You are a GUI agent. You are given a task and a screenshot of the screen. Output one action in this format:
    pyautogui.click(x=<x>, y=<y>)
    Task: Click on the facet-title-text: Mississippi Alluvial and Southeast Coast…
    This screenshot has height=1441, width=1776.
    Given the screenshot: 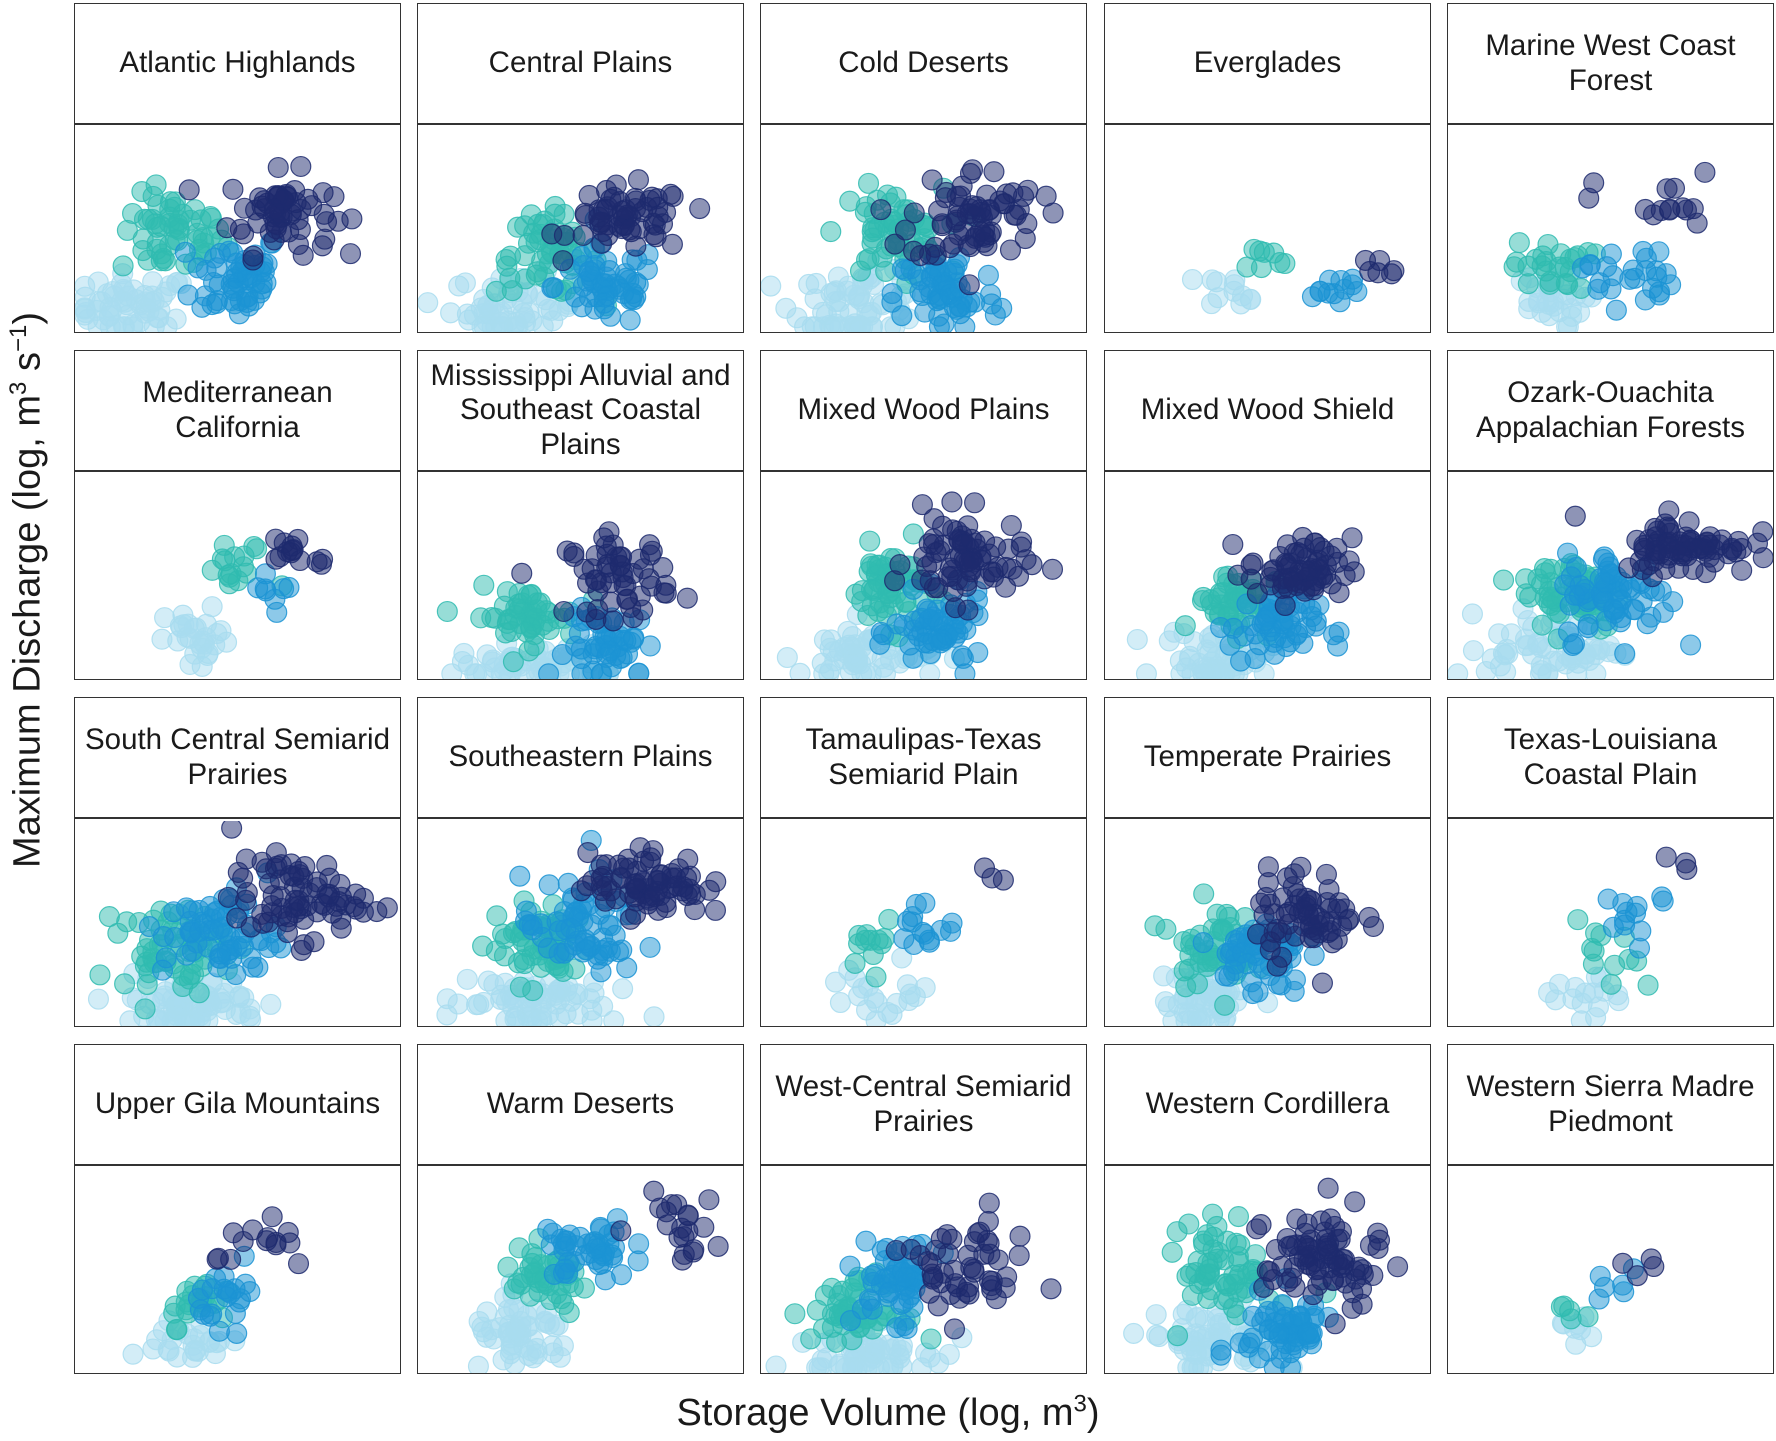 What is the action you would take?
    pyautogui.click(x=580, y=410)
    